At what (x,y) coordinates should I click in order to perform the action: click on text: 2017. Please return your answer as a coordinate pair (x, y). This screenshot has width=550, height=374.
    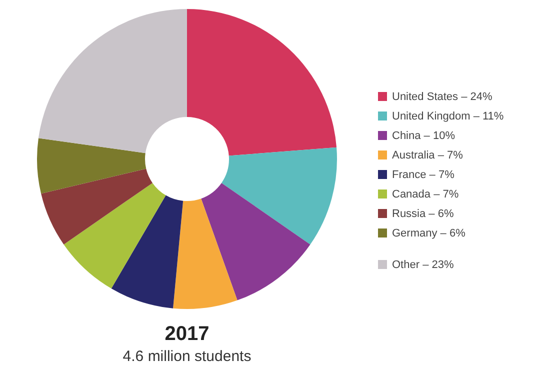
    Looking at the image, I should click on (187, 334).